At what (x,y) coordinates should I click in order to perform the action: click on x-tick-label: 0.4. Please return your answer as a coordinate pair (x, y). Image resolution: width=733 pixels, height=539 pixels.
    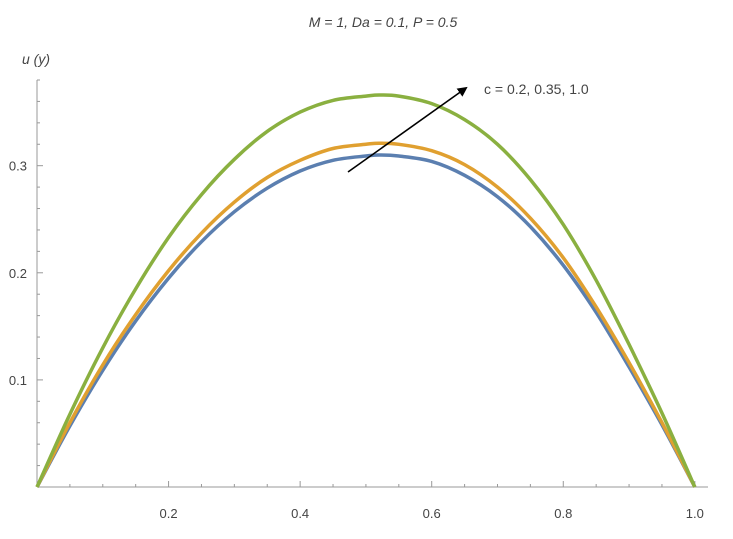
    Looking at the image, I should click on (300, 513).